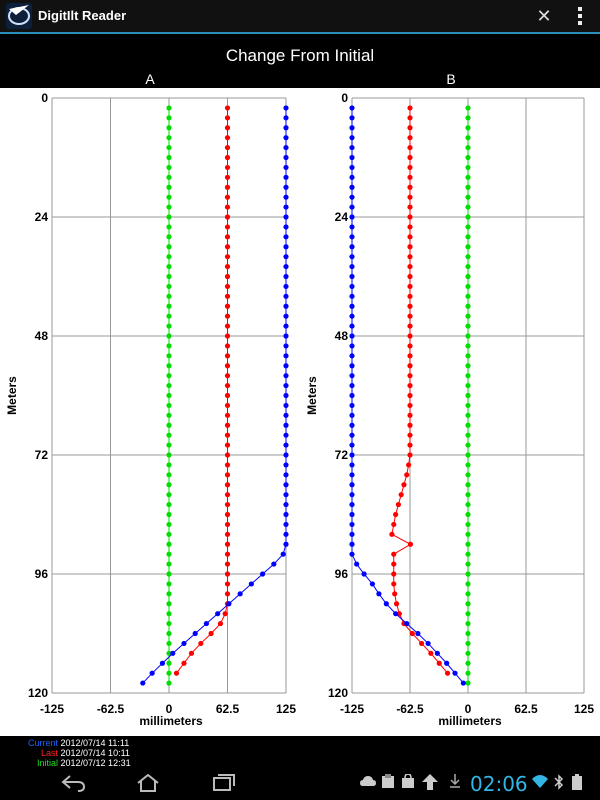 The height and width of the screenshot is (800, 600). I want to click on legend-current-label: Current, so click(42, 743).